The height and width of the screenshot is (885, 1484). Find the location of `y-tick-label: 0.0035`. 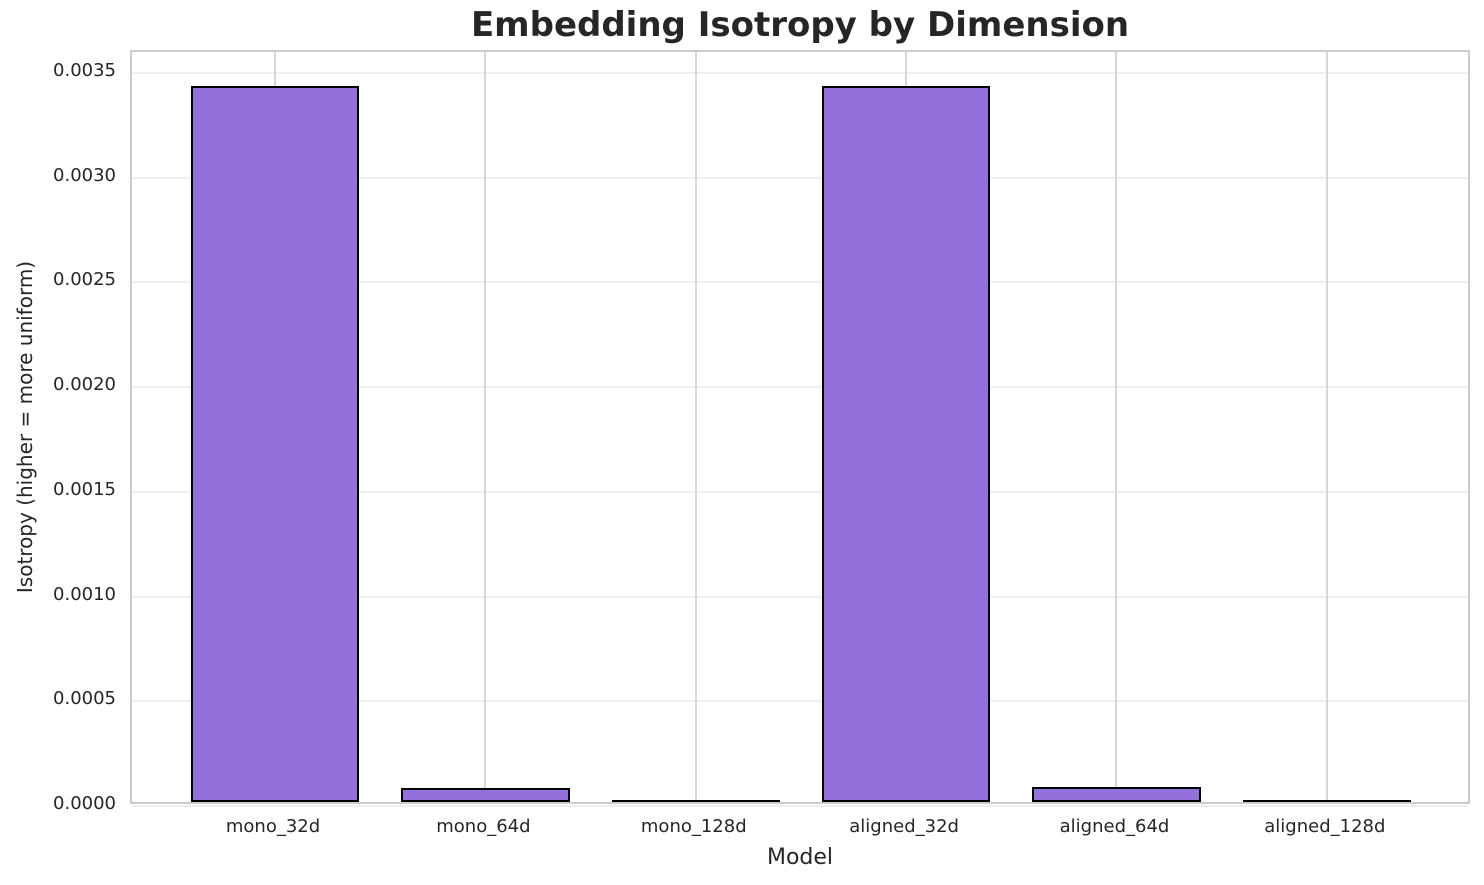

y-tick-label: 0.0035 is located at coordinates (84, 70).